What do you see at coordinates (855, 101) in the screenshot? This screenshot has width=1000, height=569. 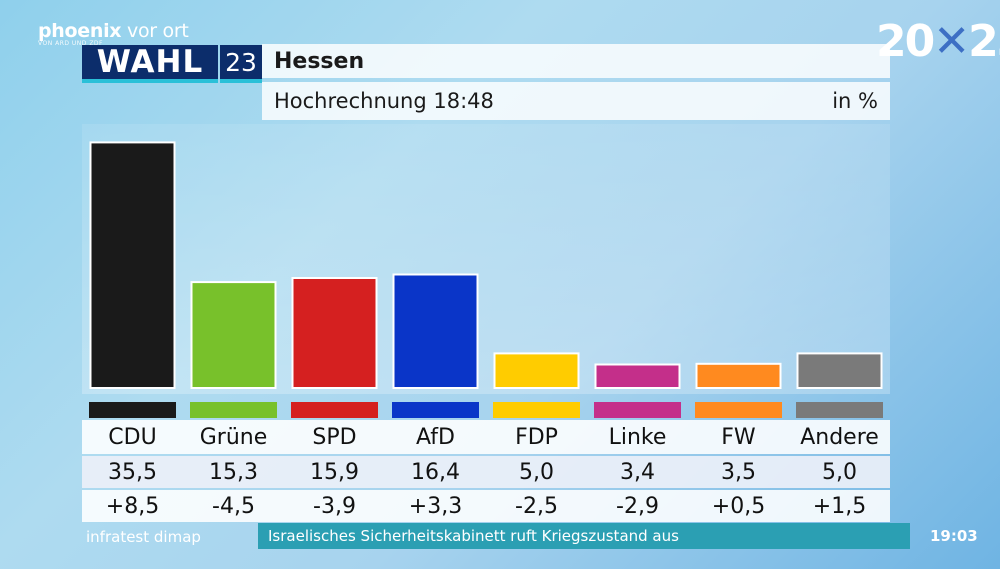 I see `unit-label: in %` at bounding box center [855, 101].